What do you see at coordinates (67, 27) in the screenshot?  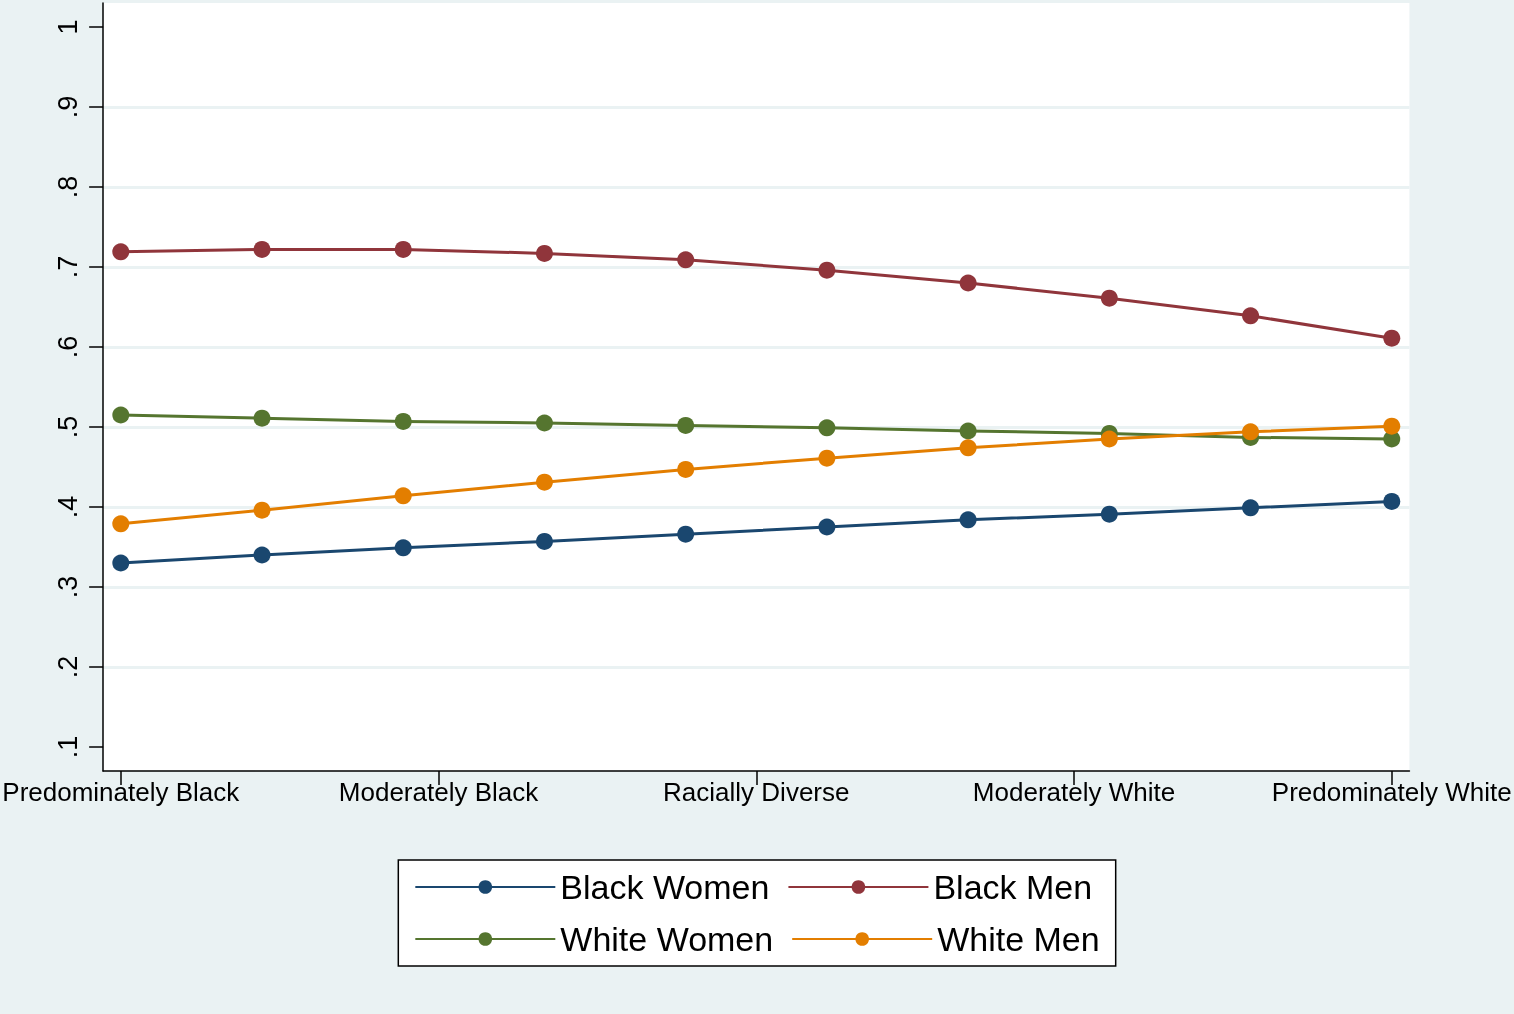 I see `y-tick-label: 1` at bounding box center [67, 27].